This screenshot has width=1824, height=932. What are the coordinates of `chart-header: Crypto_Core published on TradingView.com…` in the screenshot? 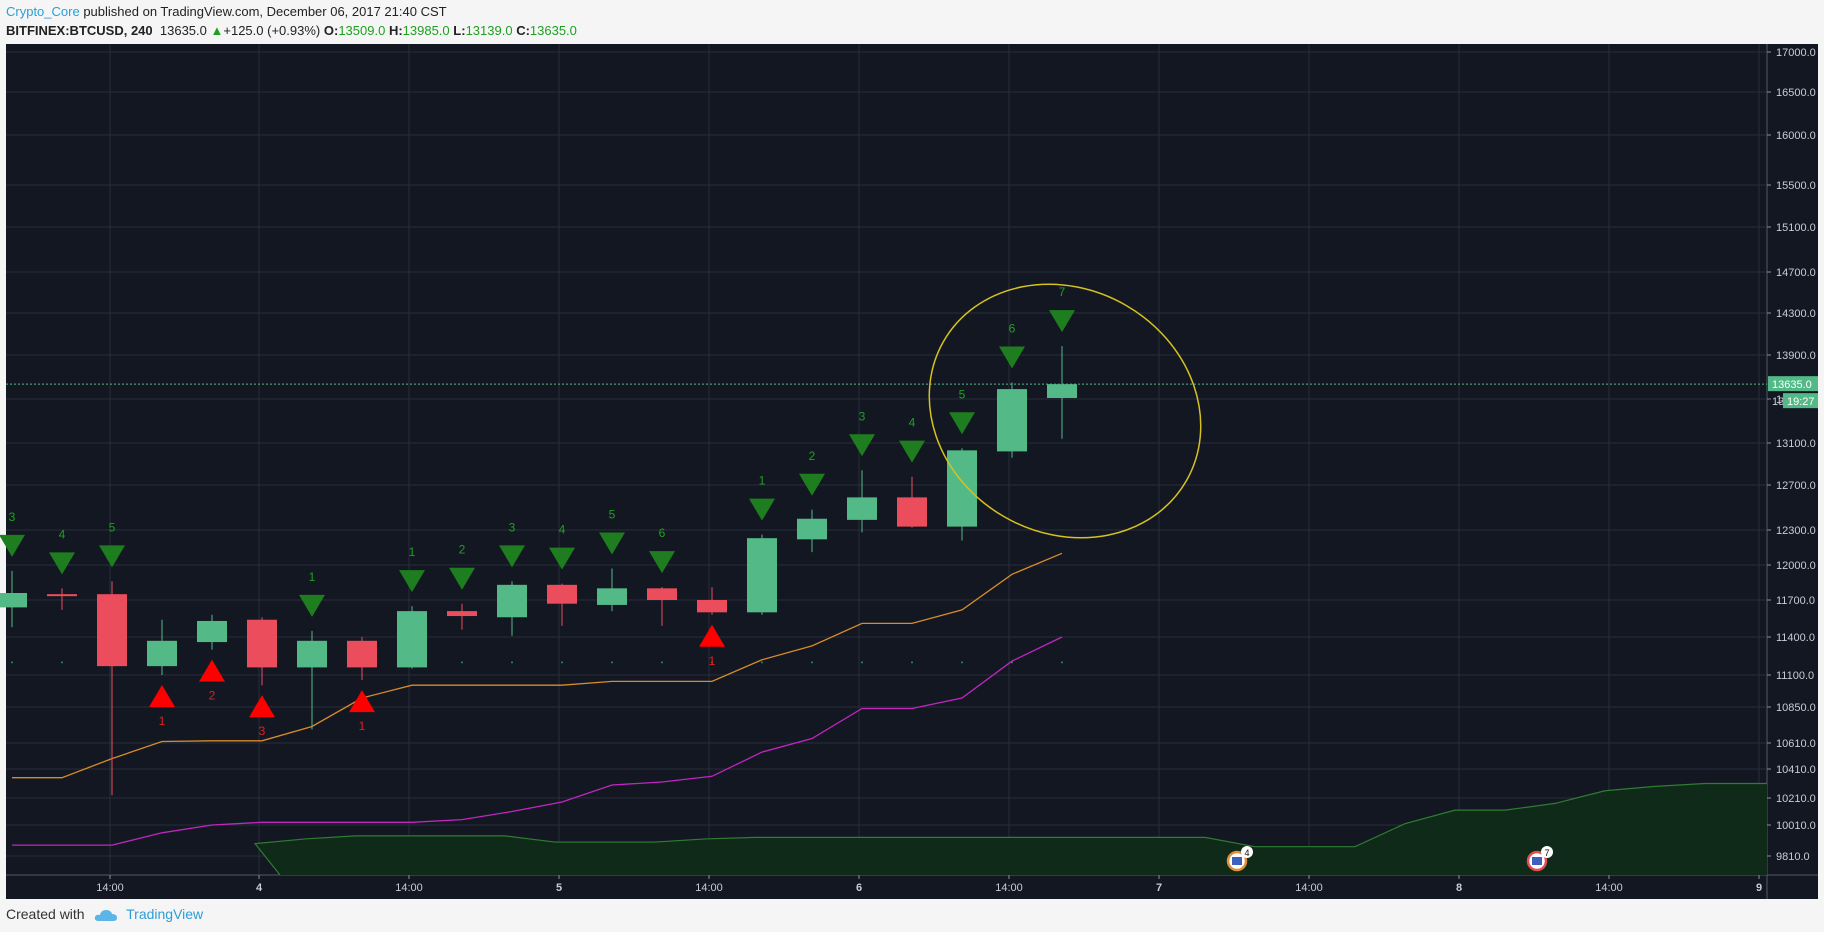 It's located at (911, 22).